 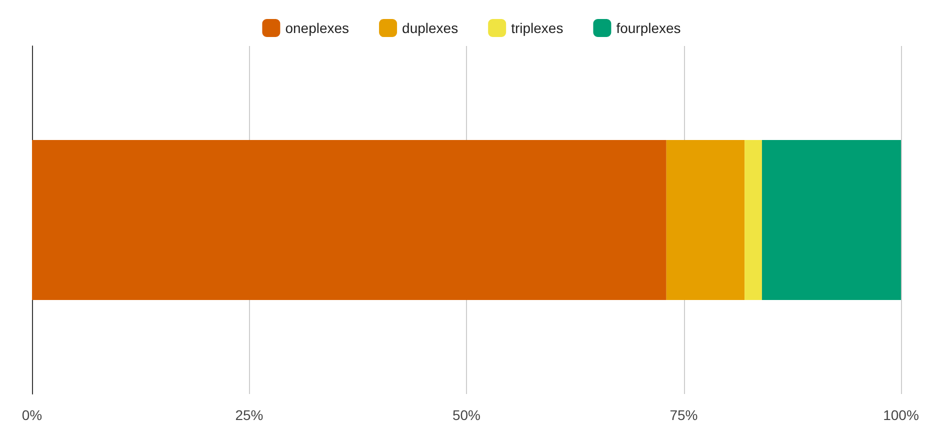 What do you see at coordinates (648, 28) in the screenshot?
I see `legend-label: fourplexes` at bounding box center [648, 28].